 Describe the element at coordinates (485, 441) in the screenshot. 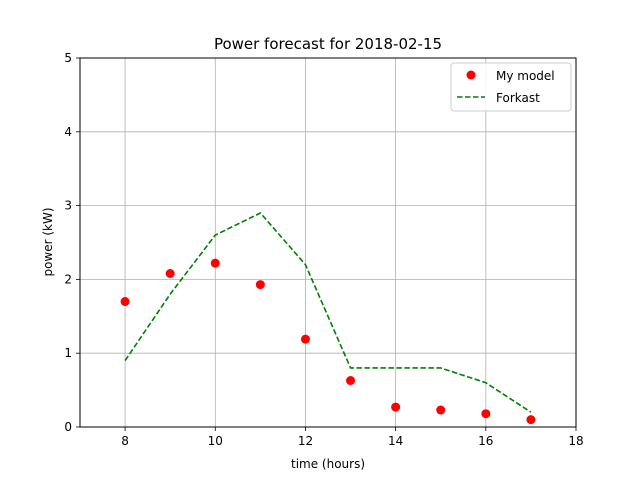

I see `x-tick-label: 16` at that location.